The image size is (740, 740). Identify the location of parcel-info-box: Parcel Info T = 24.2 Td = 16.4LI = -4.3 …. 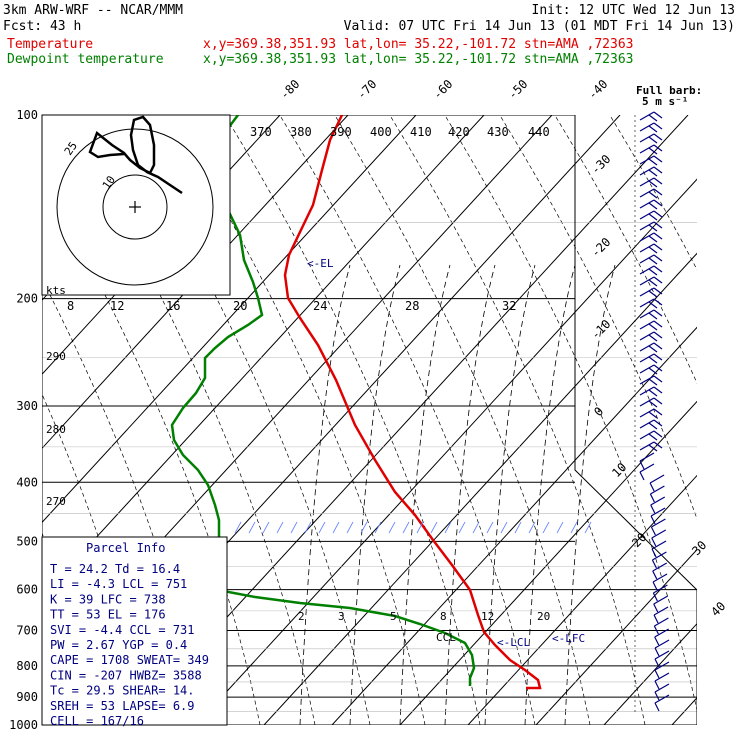
(134, 632).